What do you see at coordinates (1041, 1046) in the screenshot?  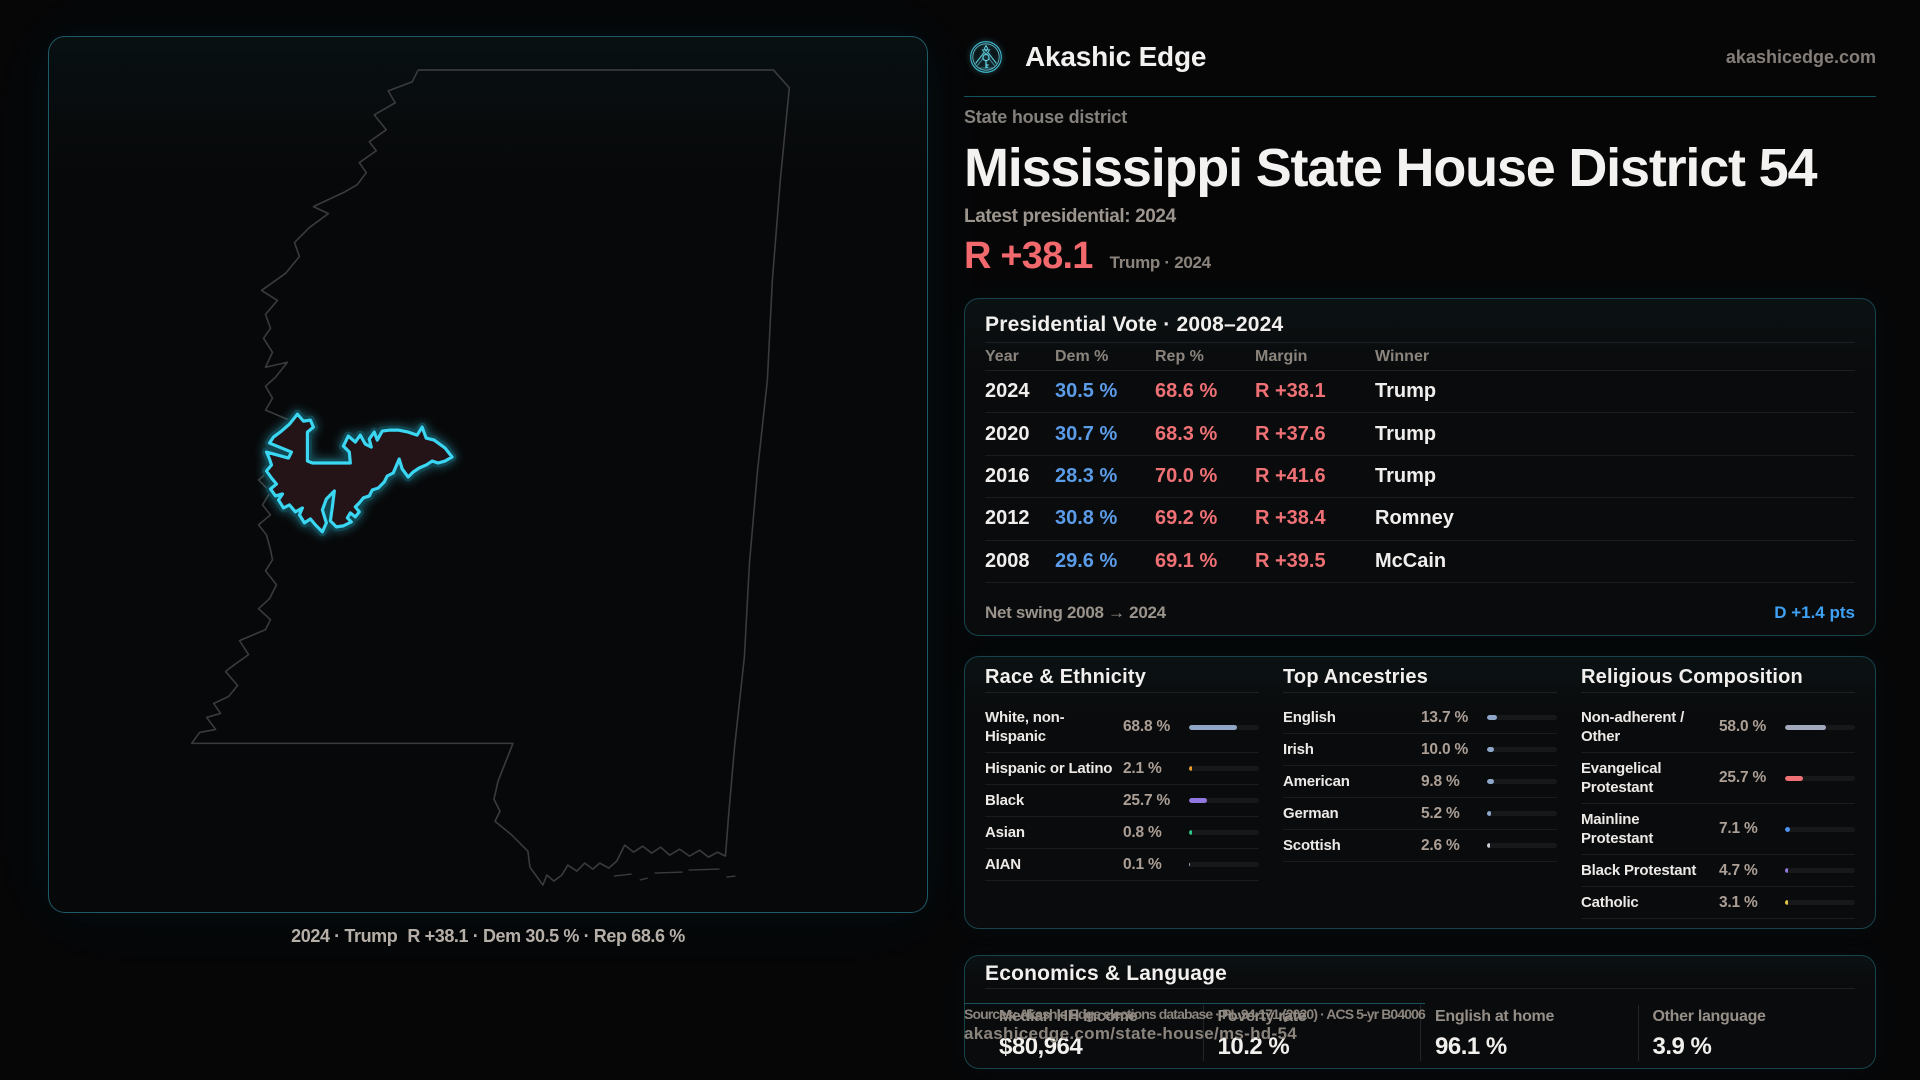 I see `stat-value: $80,964` at bounding box center [1041, 1046].